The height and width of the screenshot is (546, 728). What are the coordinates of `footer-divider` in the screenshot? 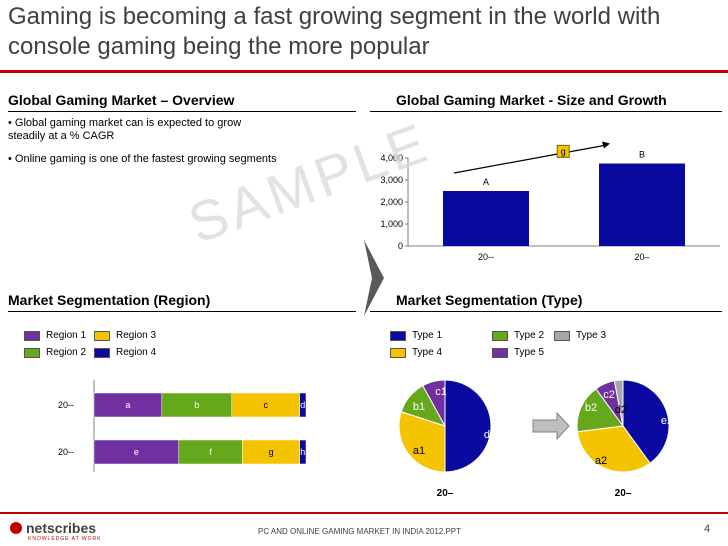 It's located at (364, 513).